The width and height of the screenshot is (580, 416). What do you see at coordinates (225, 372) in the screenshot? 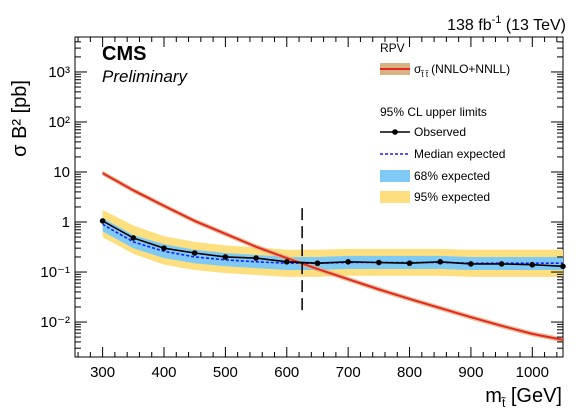
I see `x-tick-label: 500` at bounding box center [225, 372].